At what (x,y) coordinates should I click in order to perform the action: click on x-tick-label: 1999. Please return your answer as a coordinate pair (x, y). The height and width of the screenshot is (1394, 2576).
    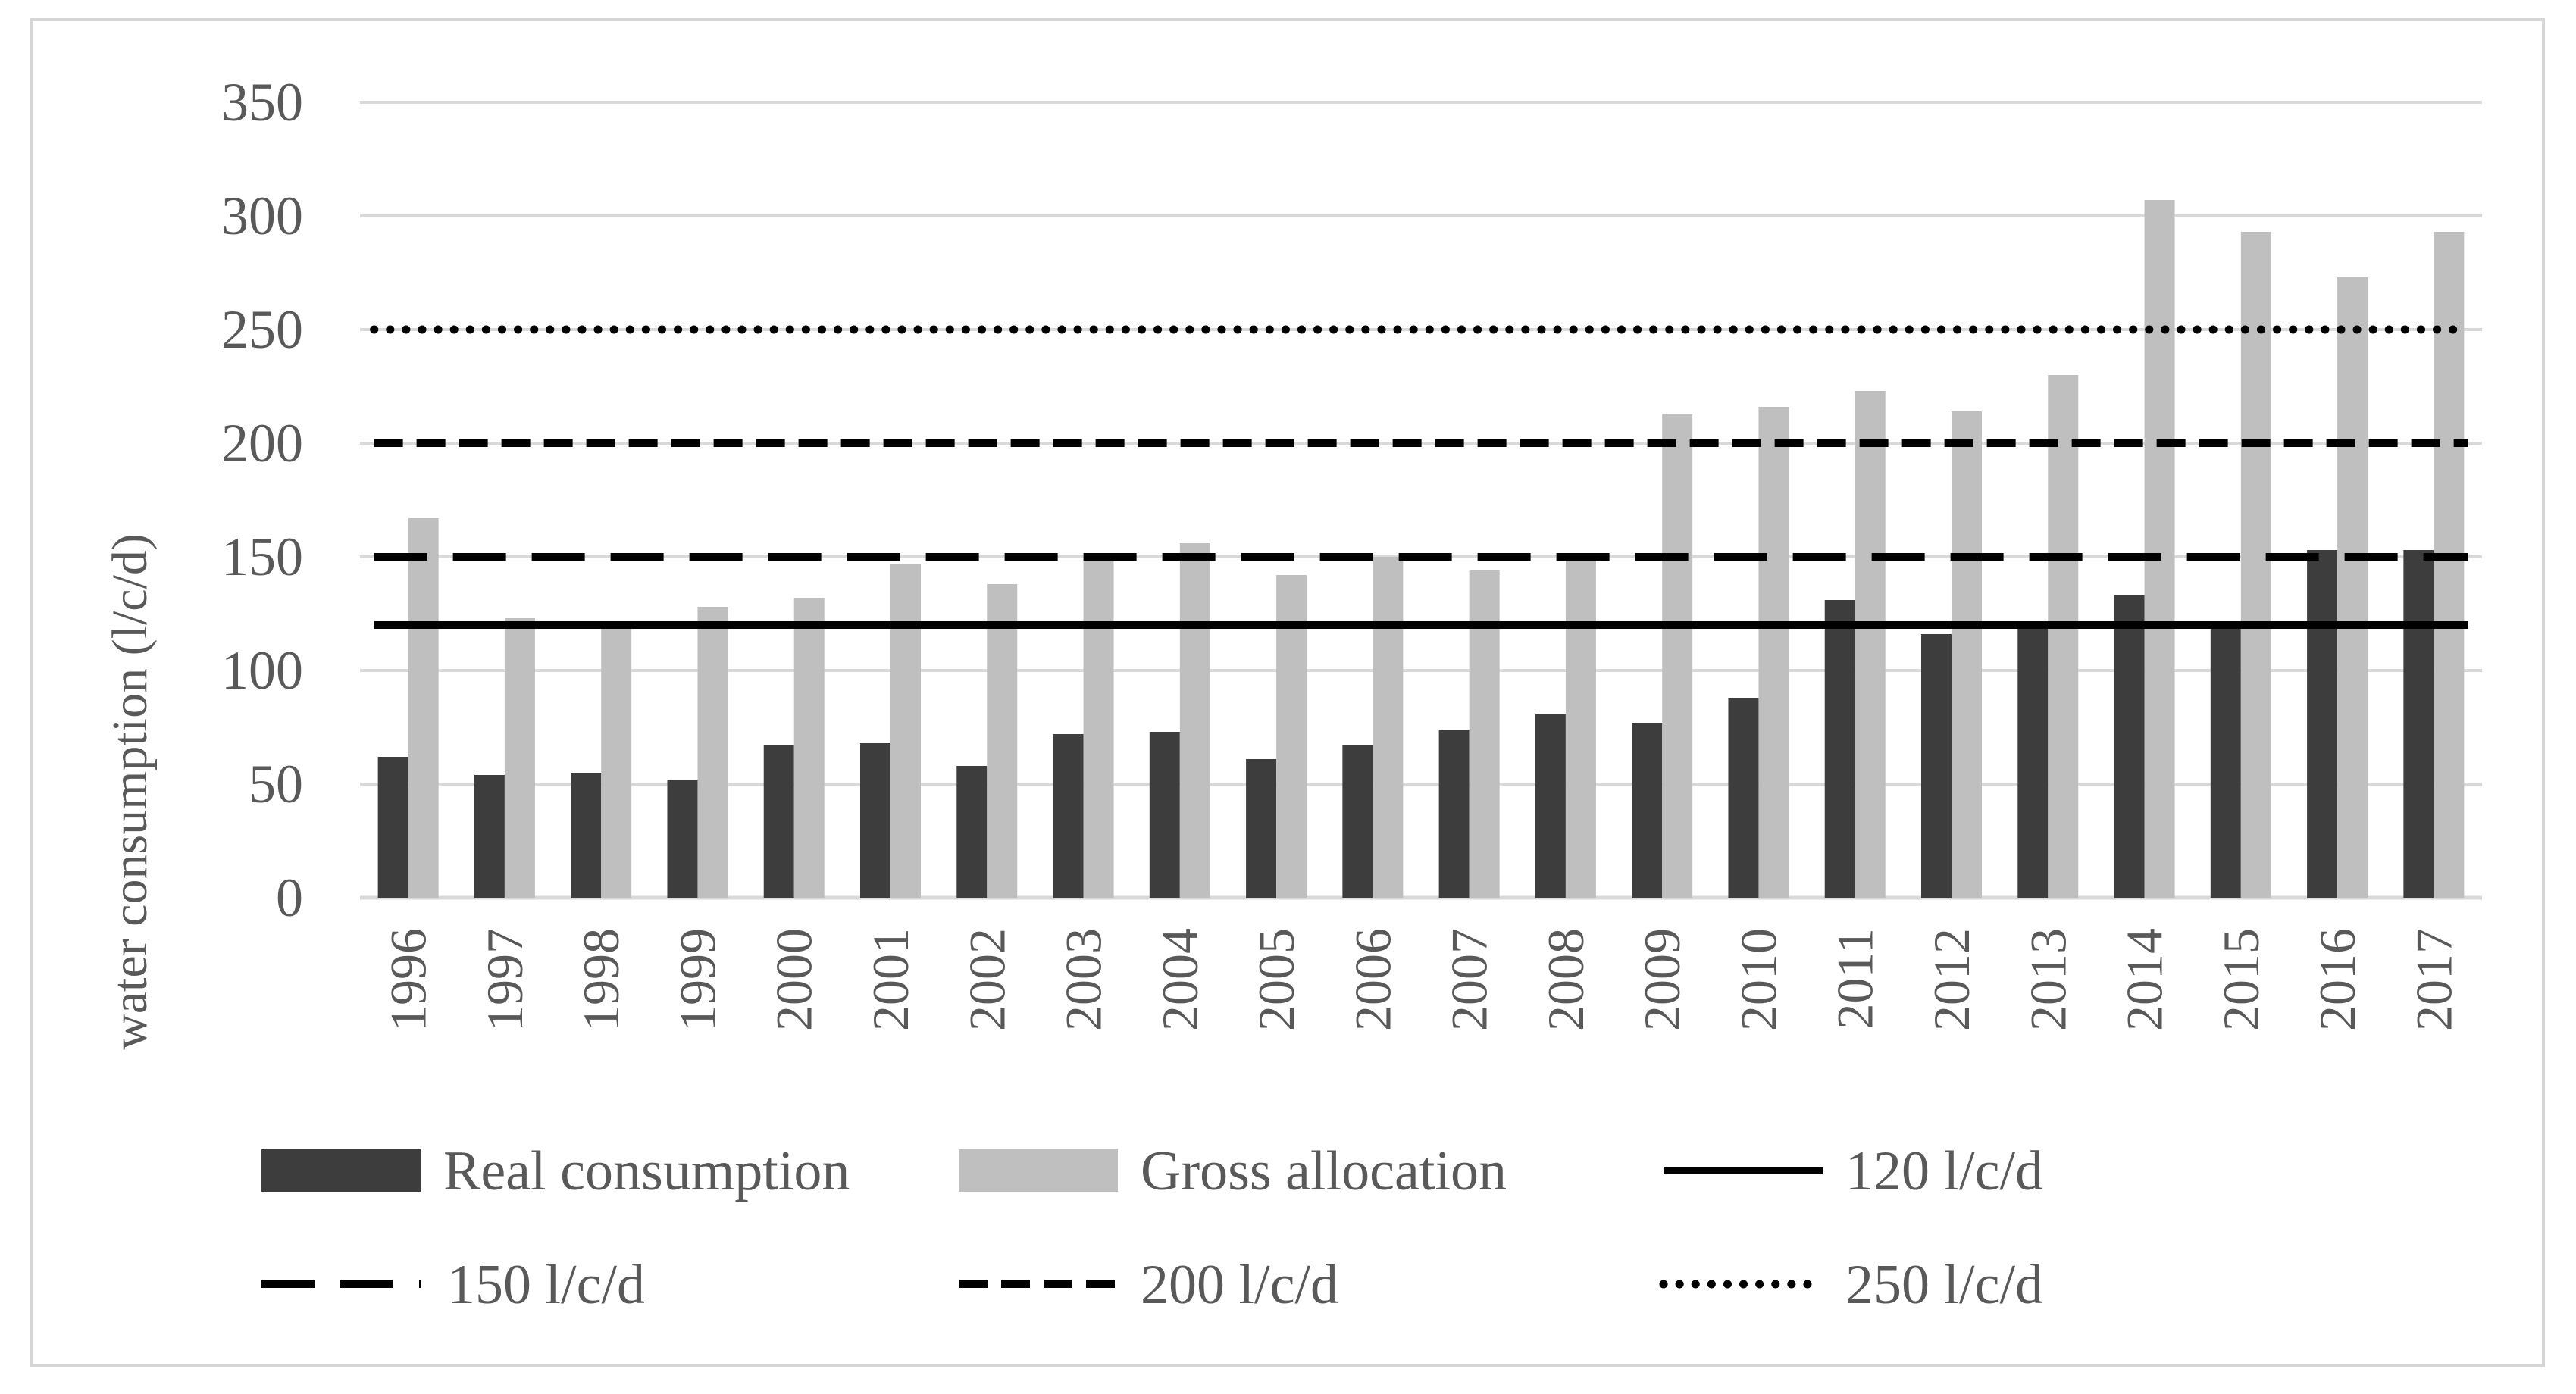
    Looking at the image, I should click on (697, 979).